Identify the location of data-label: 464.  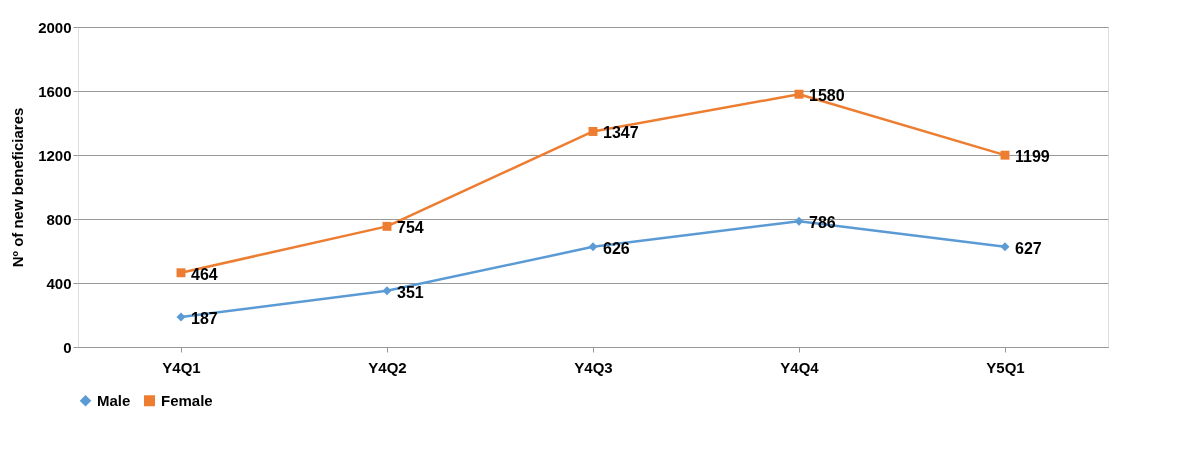
(204, 274).